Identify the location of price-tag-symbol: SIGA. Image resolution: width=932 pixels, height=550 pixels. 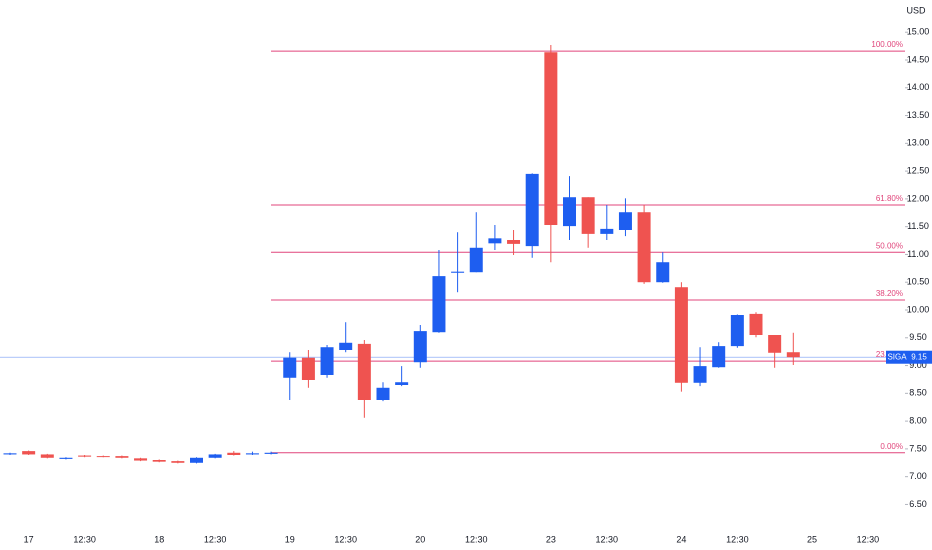
(897, 356).